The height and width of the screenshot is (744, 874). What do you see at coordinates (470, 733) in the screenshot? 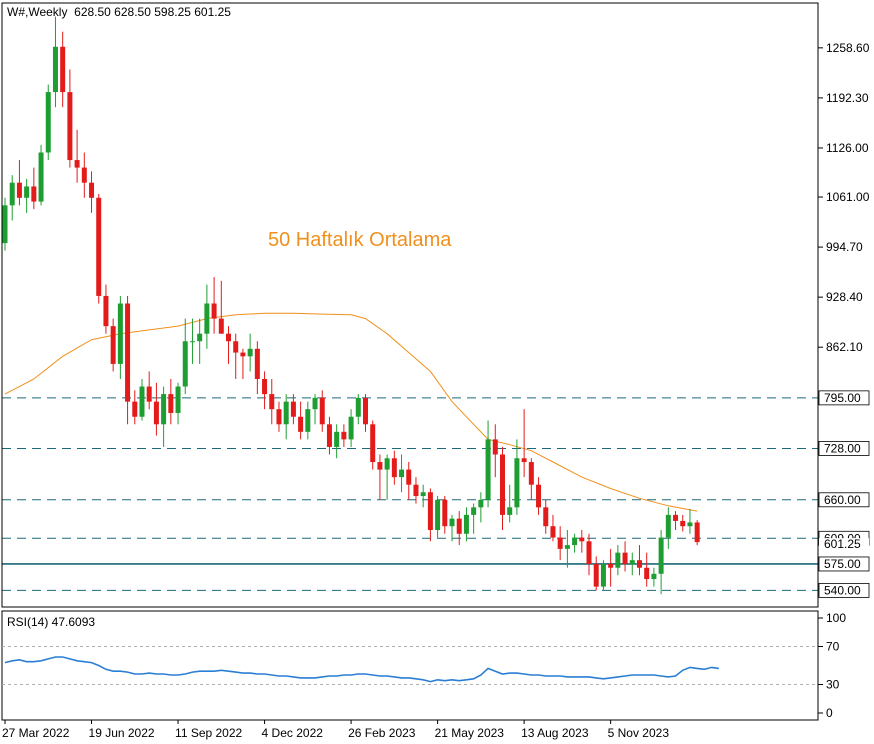
I see `x-tick-label: 21 May 2023` at bounding box center [470, 733].